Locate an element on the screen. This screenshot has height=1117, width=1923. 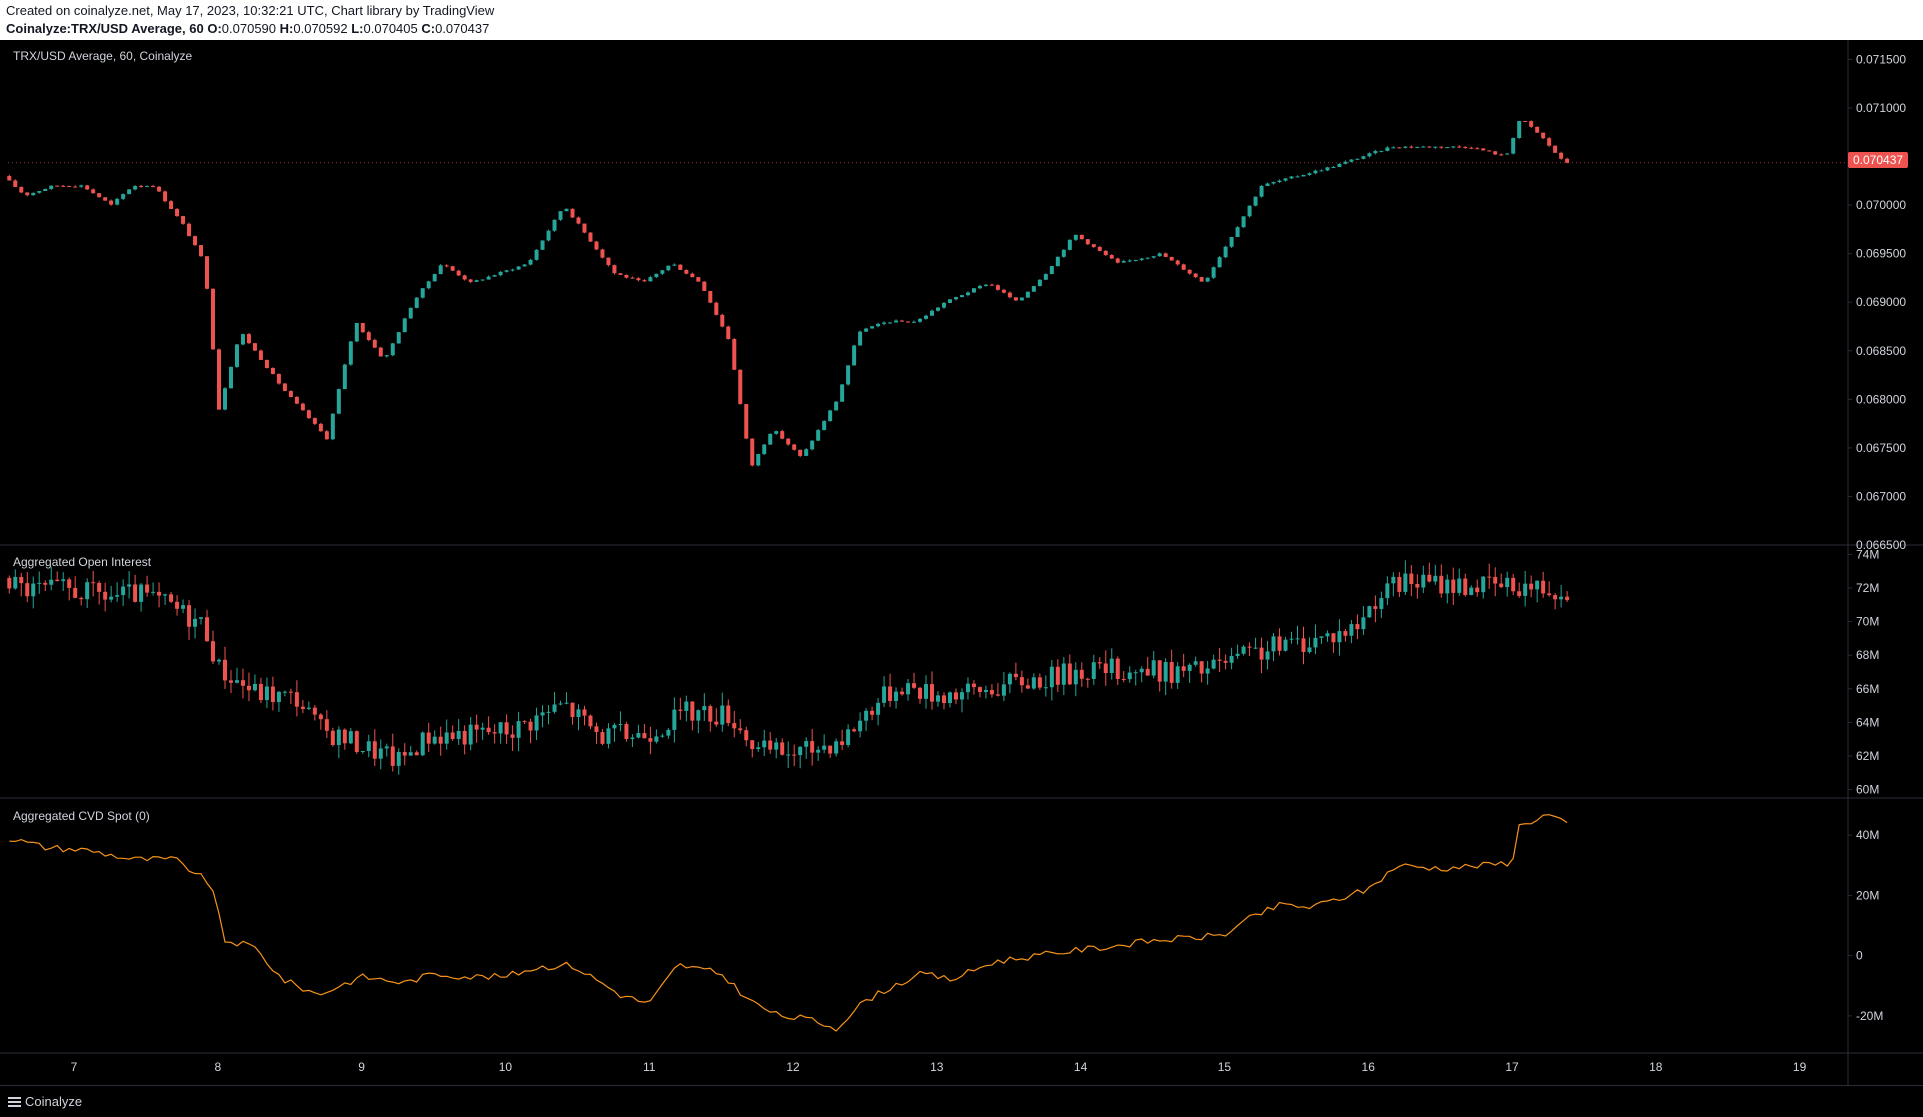
y-tick-label: 0.070000 is located at coordinates (1881, 205).